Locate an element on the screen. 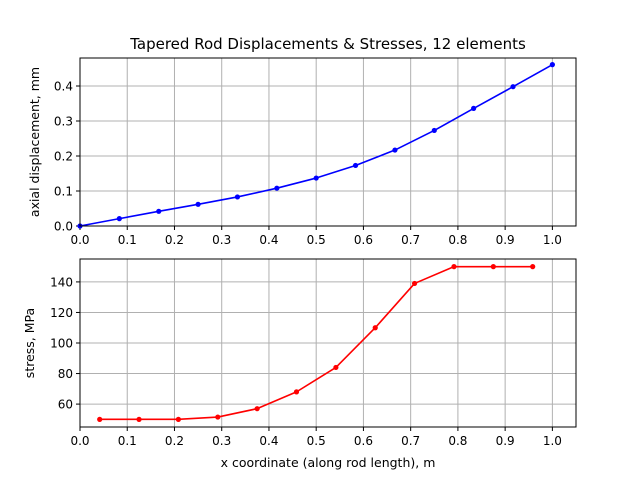 The height and width of the screenshot is (480, 640). bottom-x-tick-label: 1.0 is located at coordinates (552, 441).